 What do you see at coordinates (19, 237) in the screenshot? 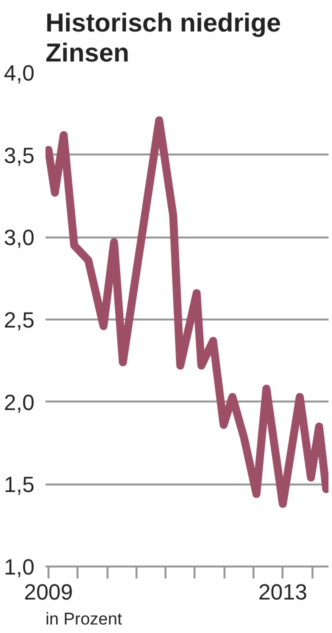
I see `y-tick-label: 3,0` at bounding box center [19, 237].